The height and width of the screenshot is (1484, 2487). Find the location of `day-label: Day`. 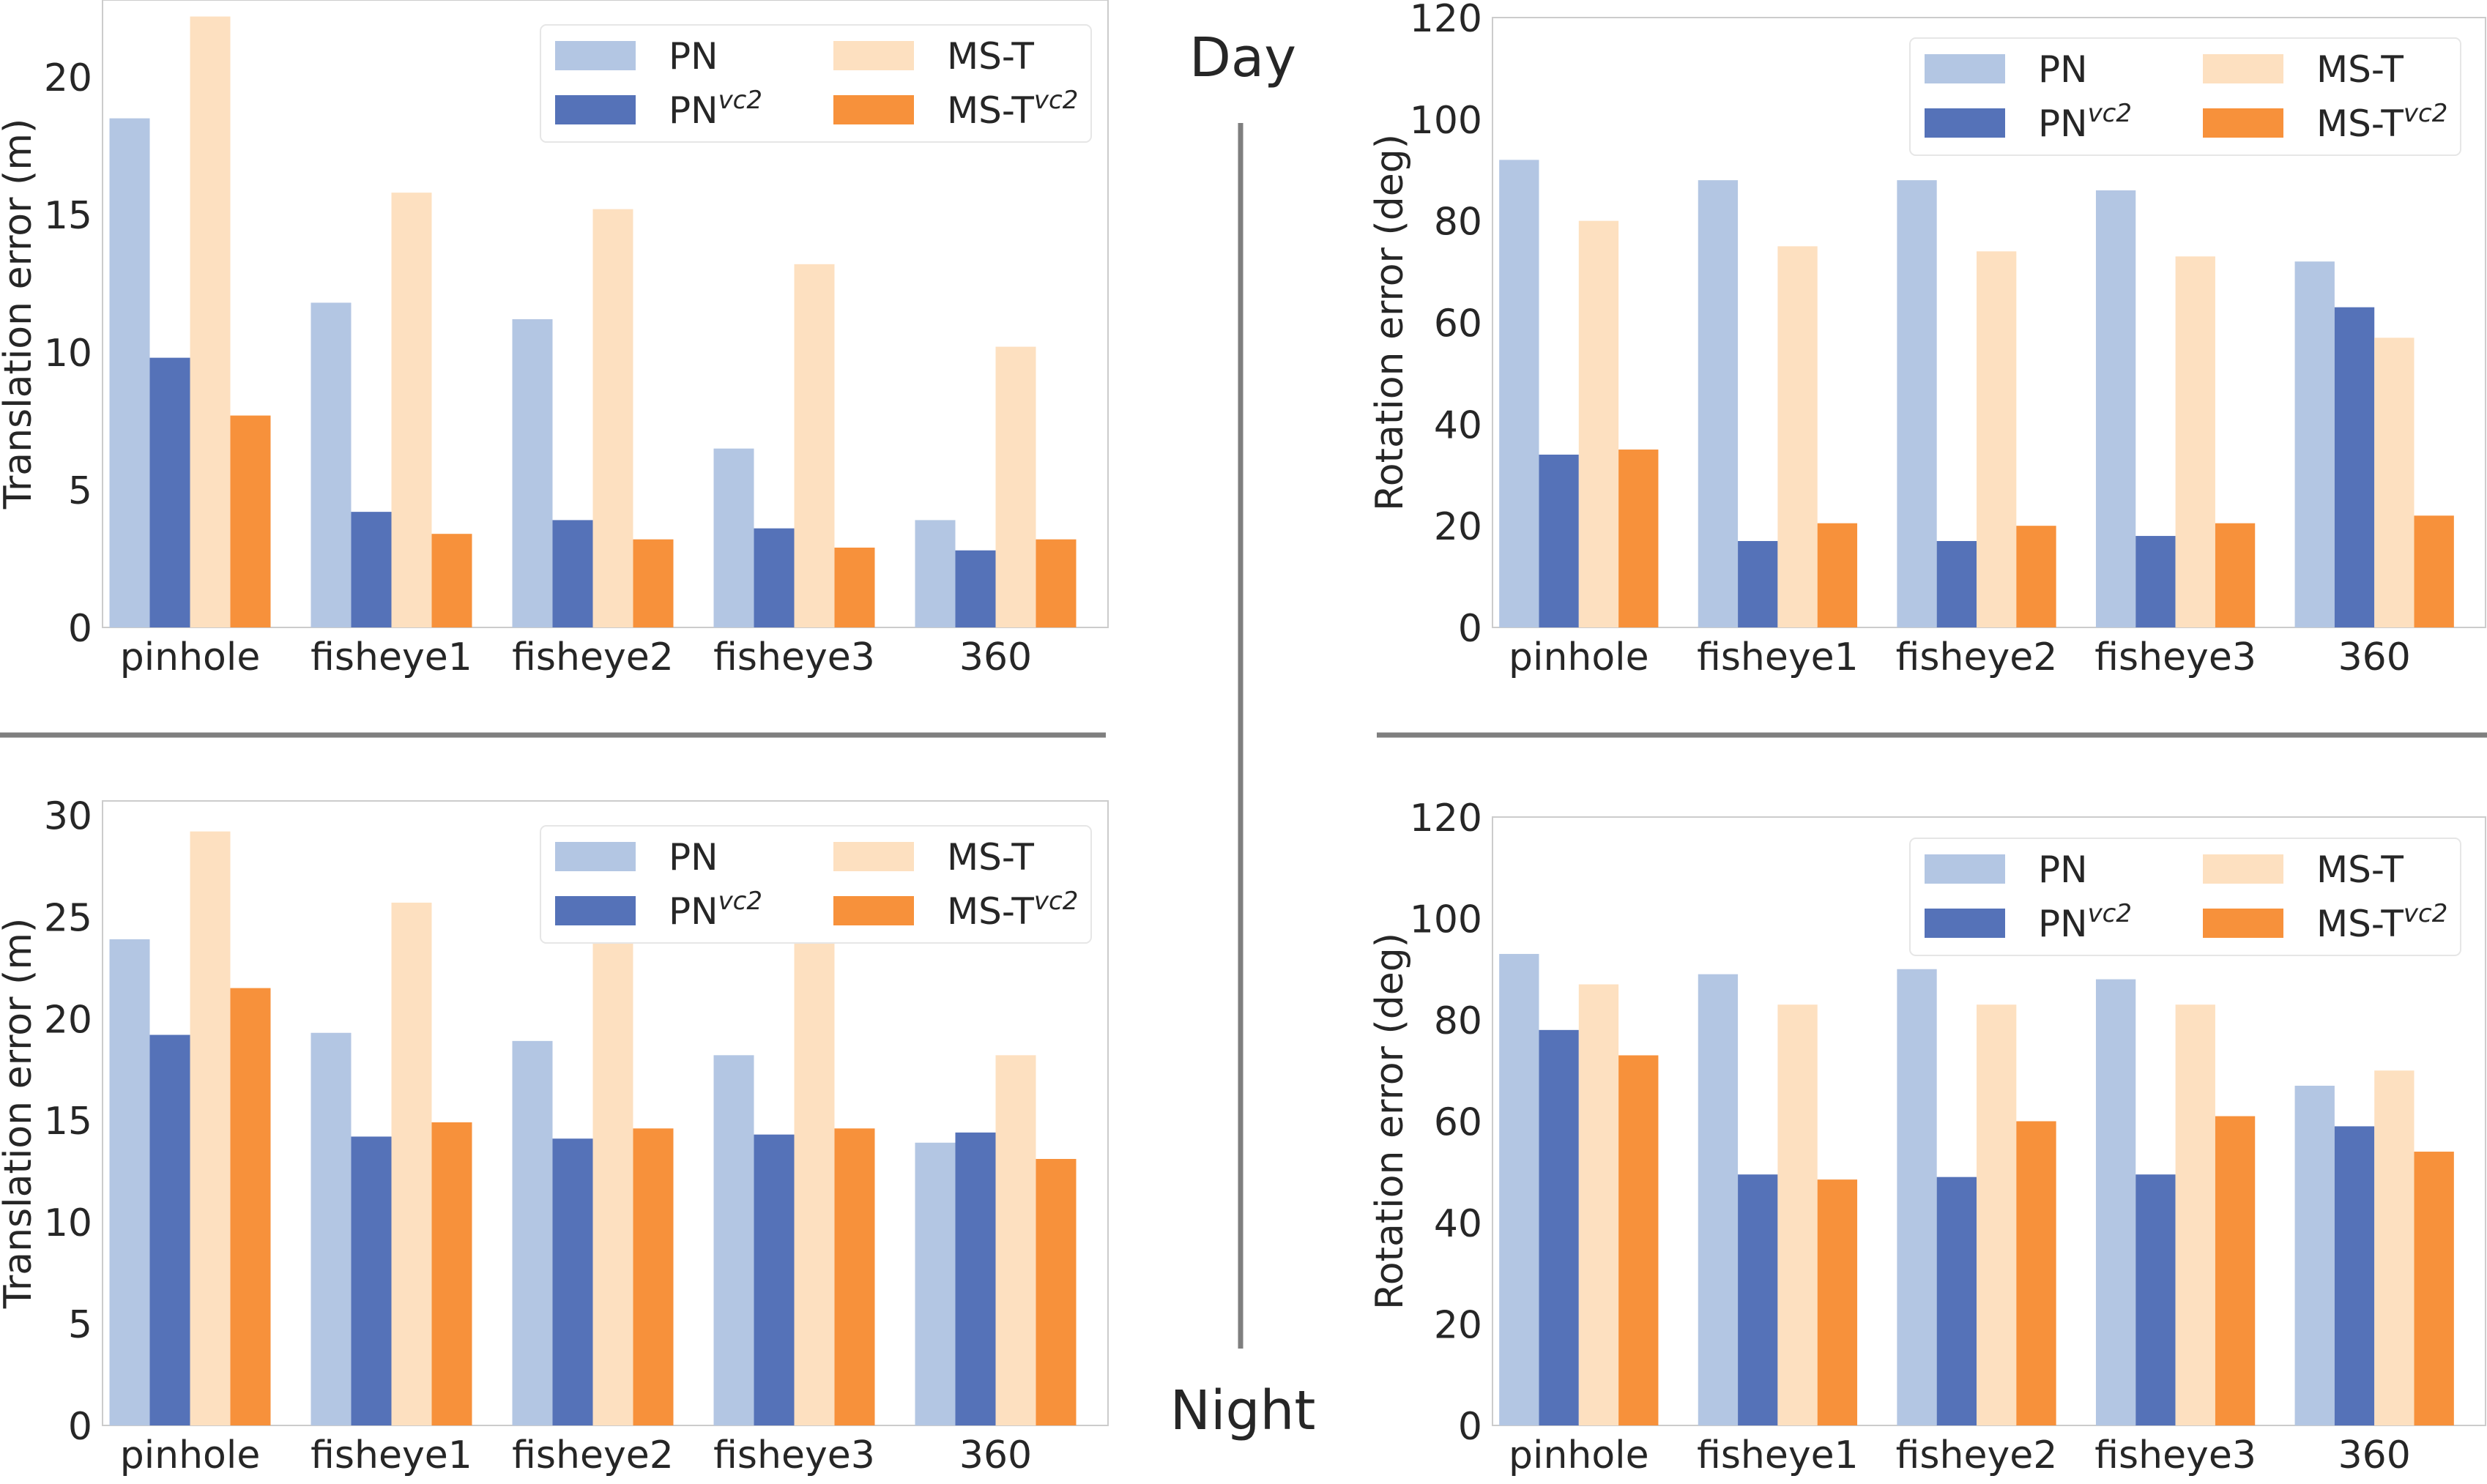

day-label: Day is located at coordinates (1242, 57).